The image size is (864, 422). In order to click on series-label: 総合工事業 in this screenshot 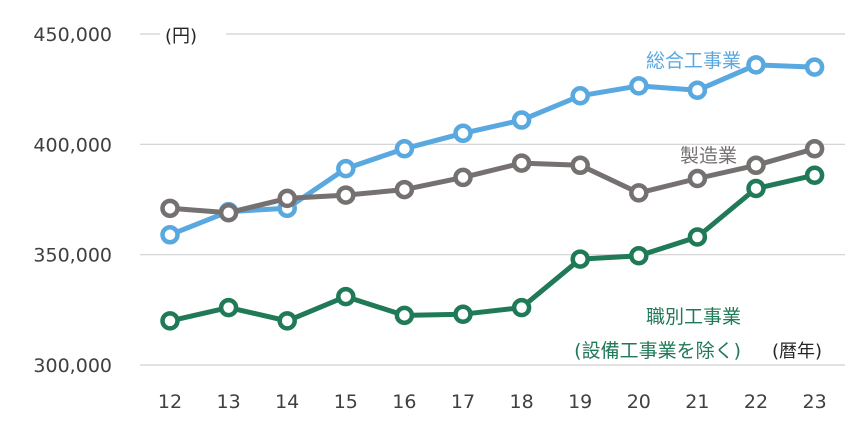, I will do `click(693, 61)`.